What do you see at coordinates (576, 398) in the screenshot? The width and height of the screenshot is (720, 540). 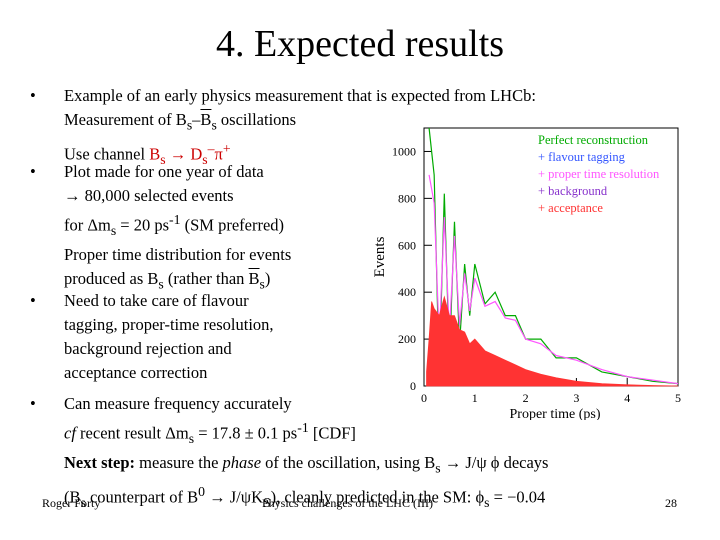 I see `x-tick-label: 3` at bounding box center [576, 398].